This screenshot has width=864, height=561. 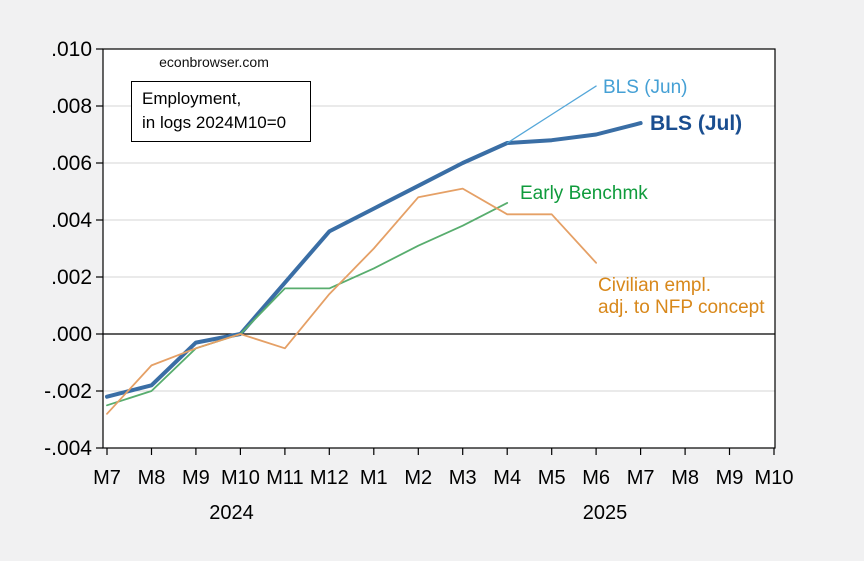 What do you see at coordinates (71, 106) in the screenshot?
I see `y-tick-label: .008` at bounding box center [71, 106].